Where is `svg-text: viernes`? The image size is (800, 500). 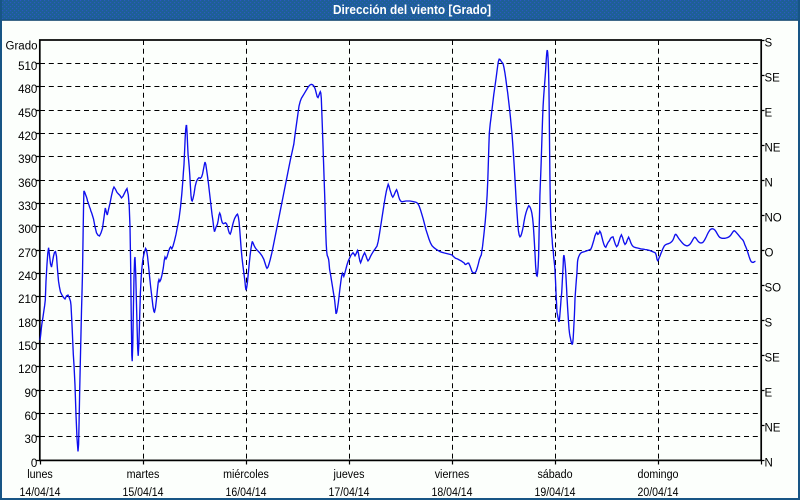 svg-text: viernes is located at coordinates (452, 475).